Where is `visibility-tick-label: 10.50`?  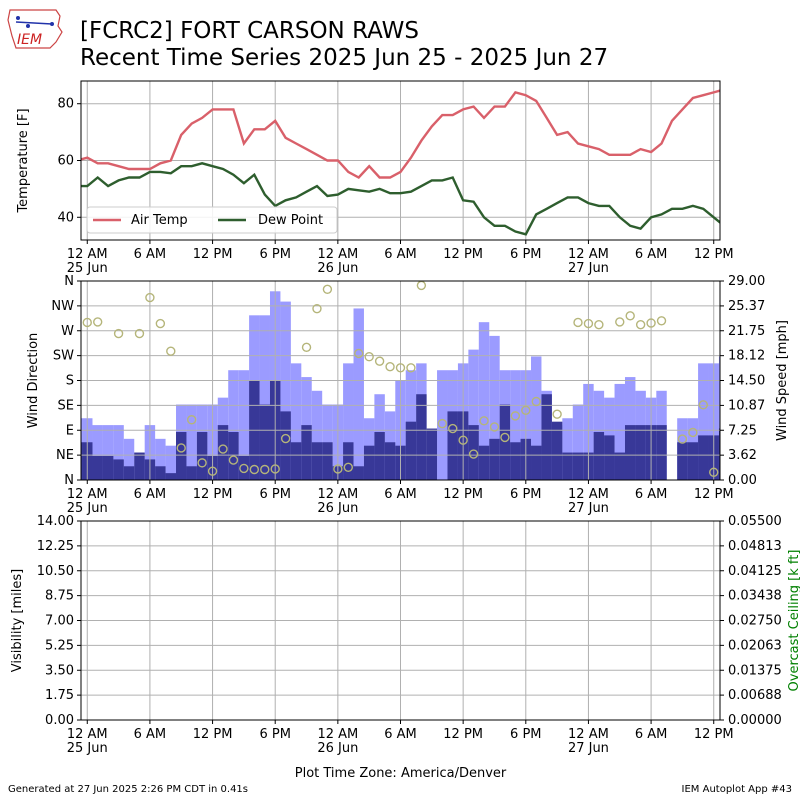 visibility-tick-label: 10.50 is located at coordinates (55, 571).